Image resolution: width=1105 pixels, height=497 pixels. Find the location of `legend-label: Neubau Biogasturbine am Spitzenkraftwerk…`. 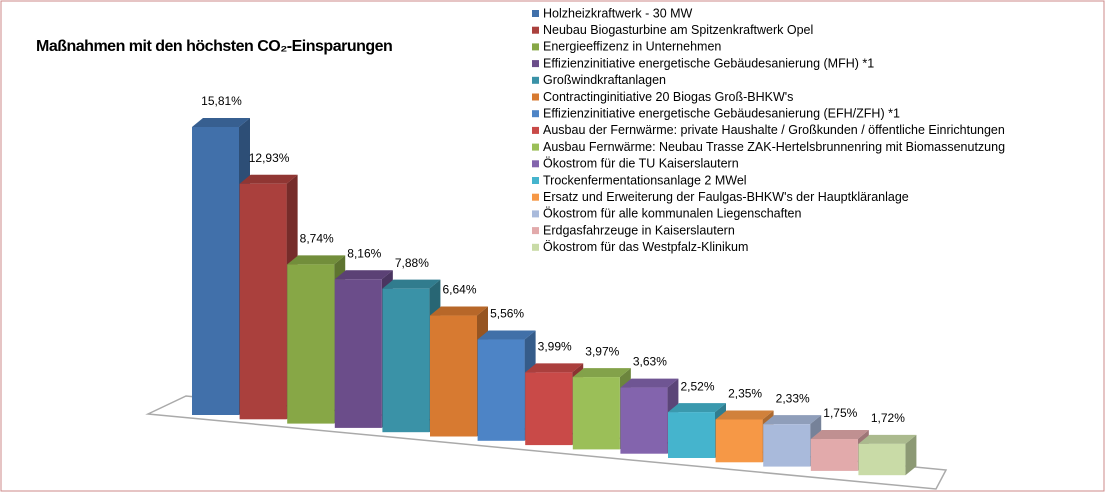

legend-label: Neubau Biogasturbine am Spitzenkraftwerk… is located at coordinates (678, 30).